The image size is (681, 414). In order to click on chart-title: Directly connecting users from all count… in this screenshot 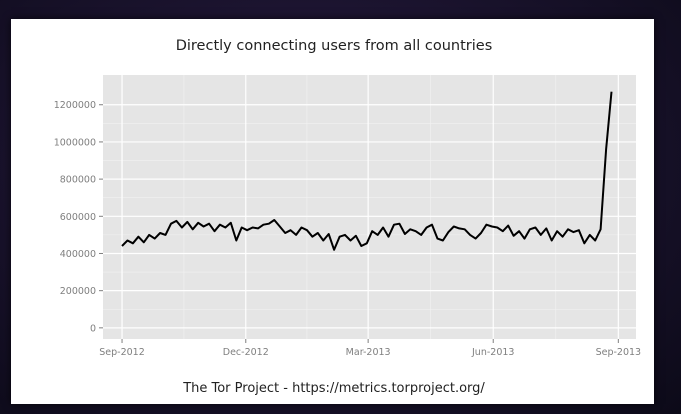, I will do `click(334, 46)`.